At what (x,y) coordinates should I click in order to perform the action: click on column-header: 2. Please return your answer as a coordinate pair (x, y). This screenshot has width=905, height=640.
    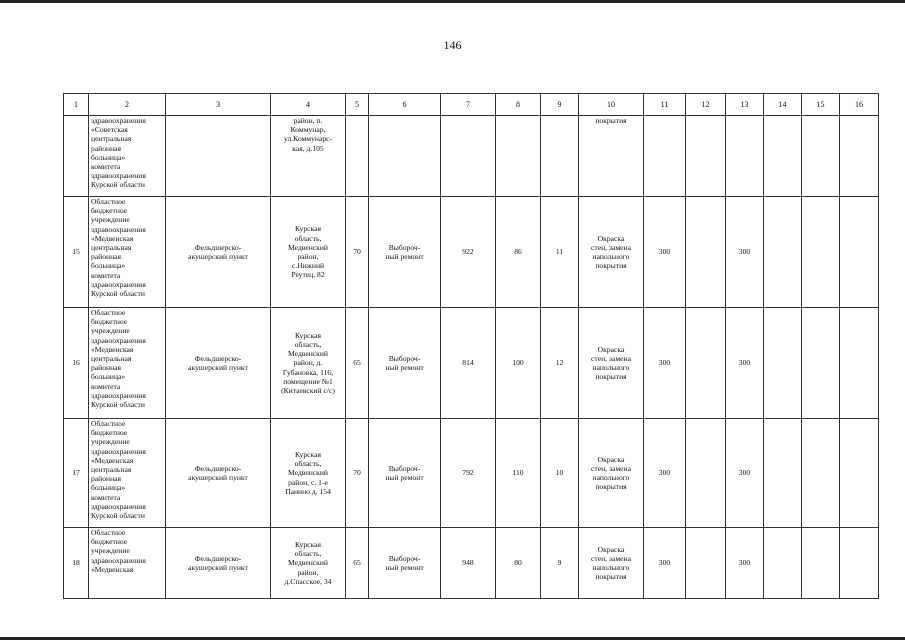
    Looking at the image, I should click on (127, 104).